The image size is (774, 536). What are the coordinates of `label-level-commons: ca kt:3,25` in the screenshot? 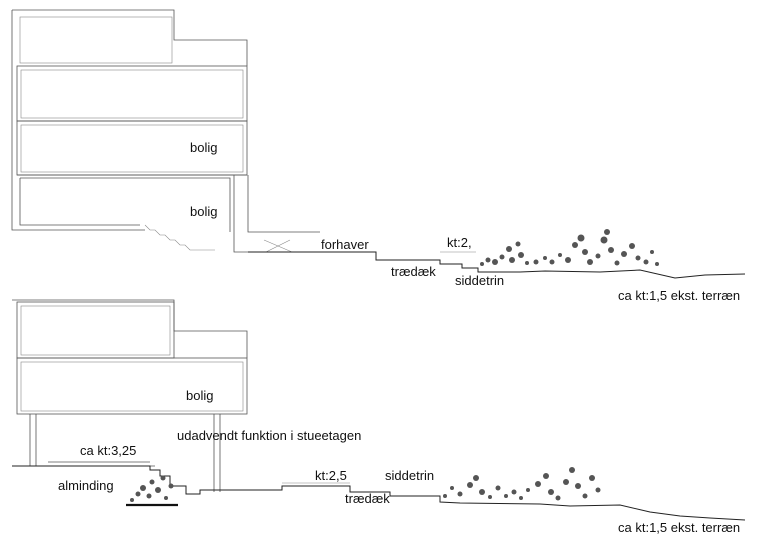 It's located at (108, 450).